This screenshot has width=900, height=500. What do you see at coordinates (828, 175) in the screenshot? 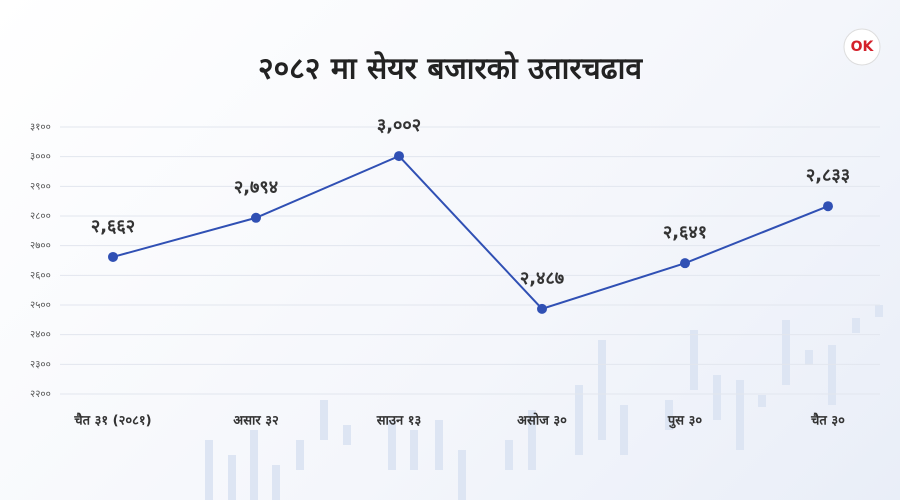
I see `value-label: २,८३३` at bounding box center [828, 175].